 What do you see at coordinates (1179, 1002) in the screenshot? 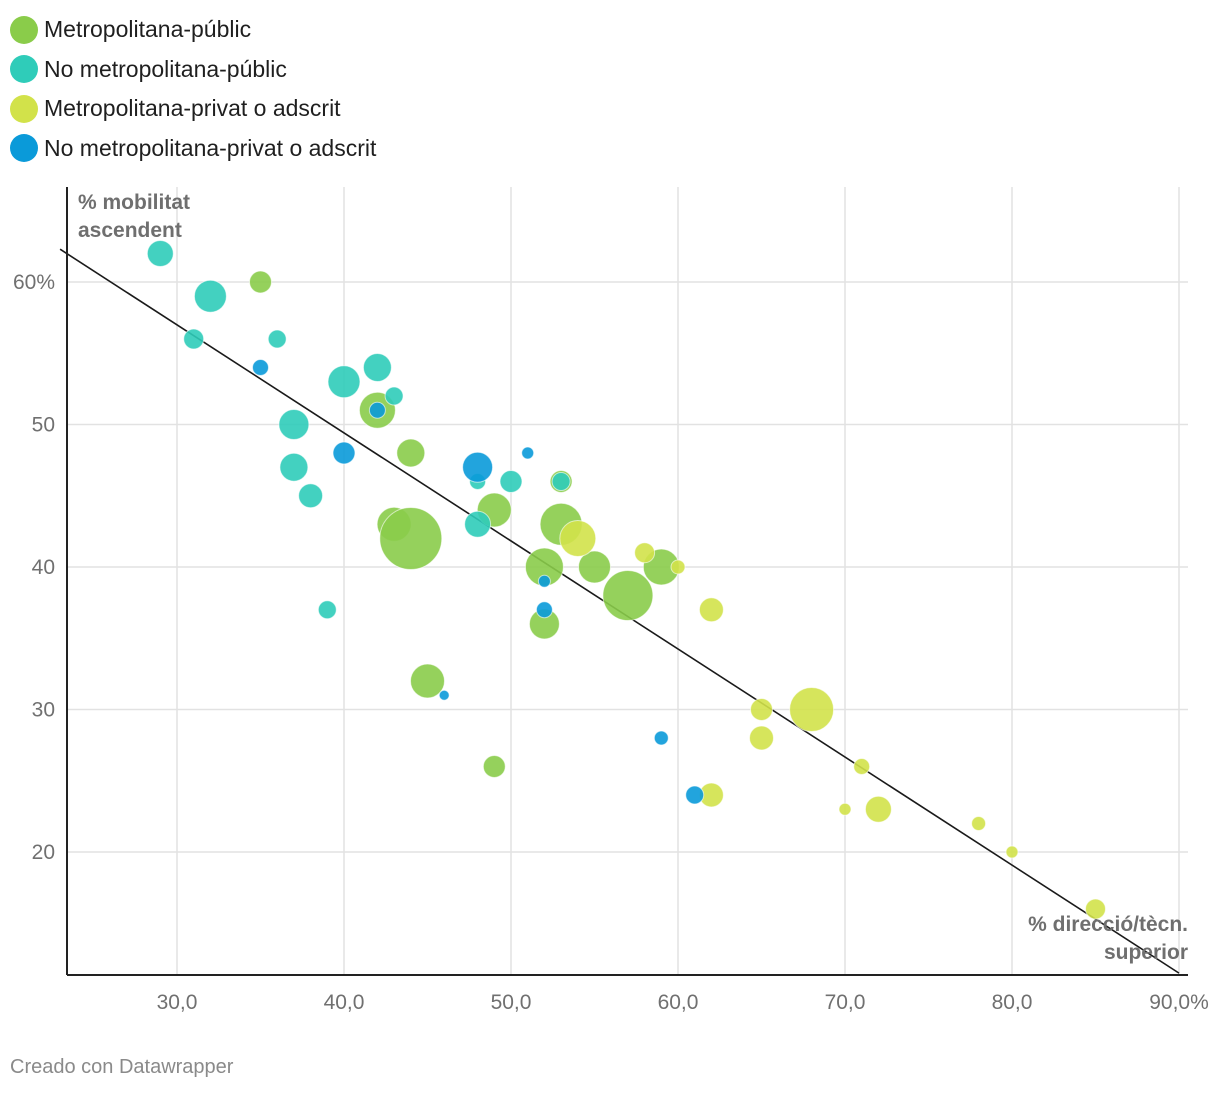
I see `x-tick-label: 90,0%` at bounding box center [1179, 1002].